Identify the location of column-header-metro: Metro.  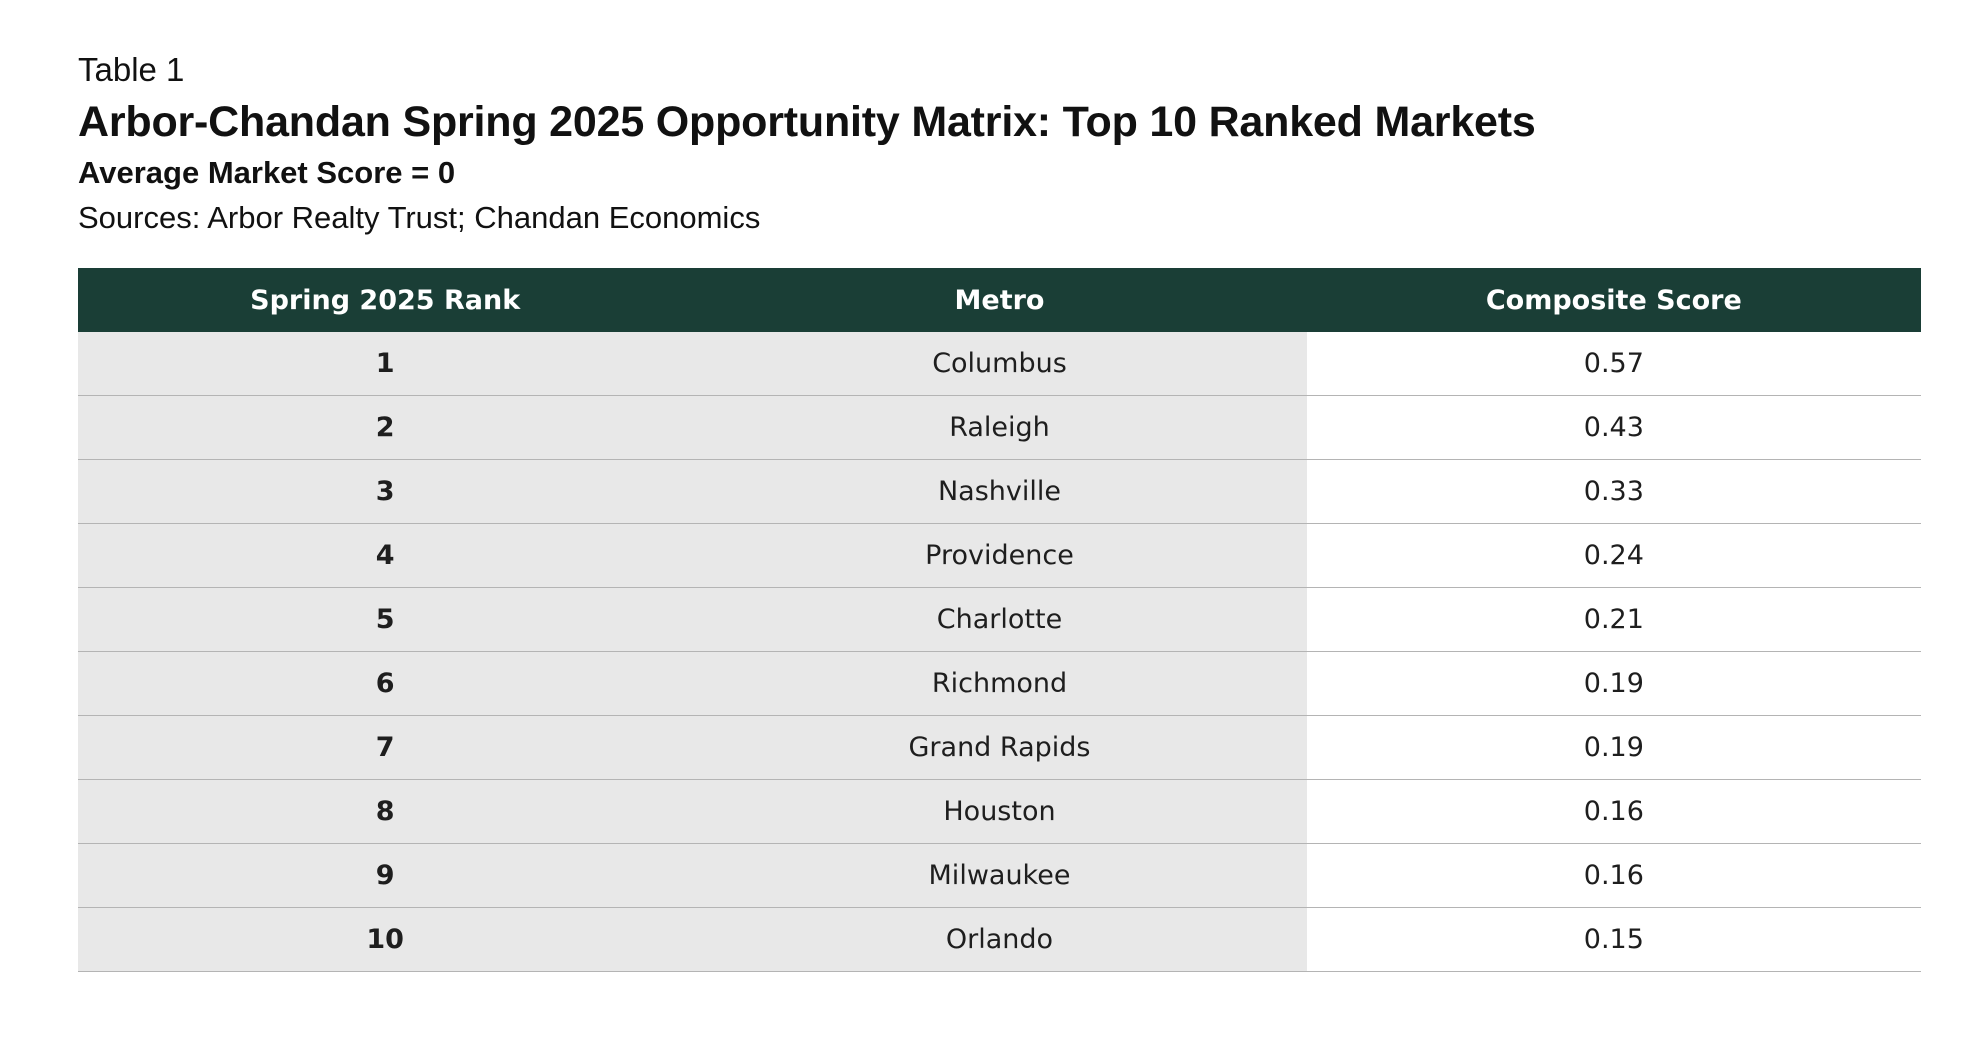
(999, 300).